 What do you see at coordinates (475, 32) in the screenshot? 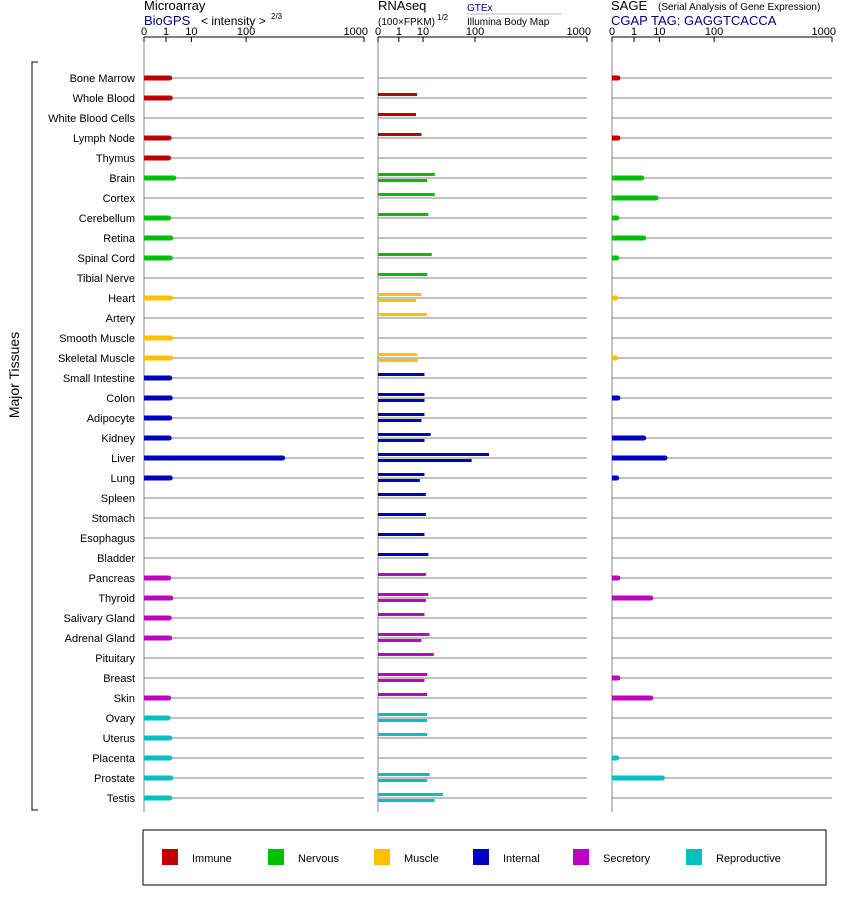
I see `rnaseq-tick-label: 100` at bounding box center [475, 32].